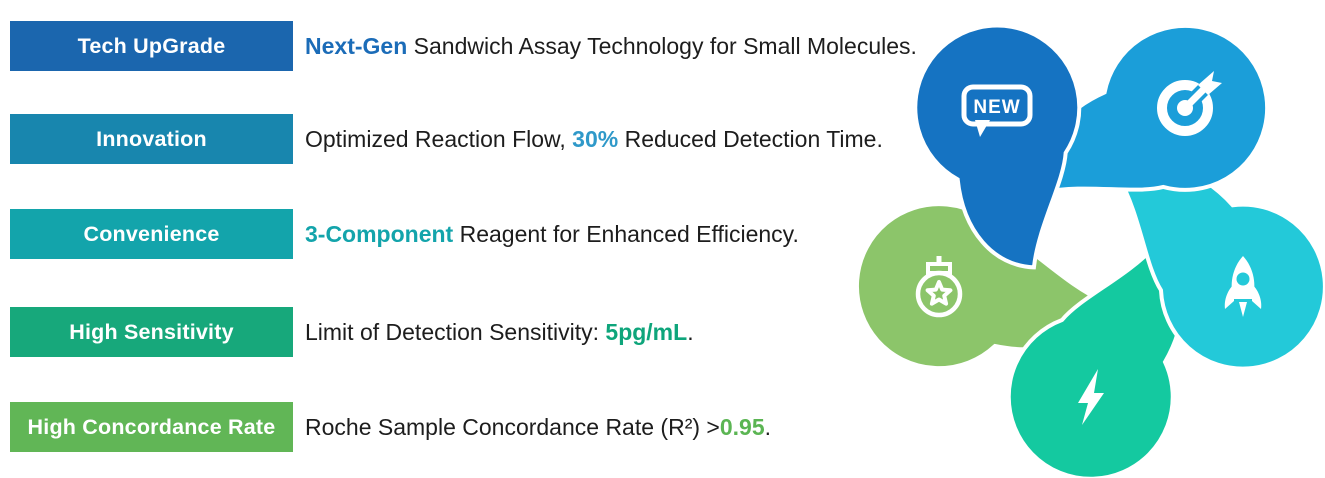 Image resolution: width=1325 pixels, height=478 pixels. I want to click on feature-label-high-sensitivity: High Sensitivity, so click(151, 332).